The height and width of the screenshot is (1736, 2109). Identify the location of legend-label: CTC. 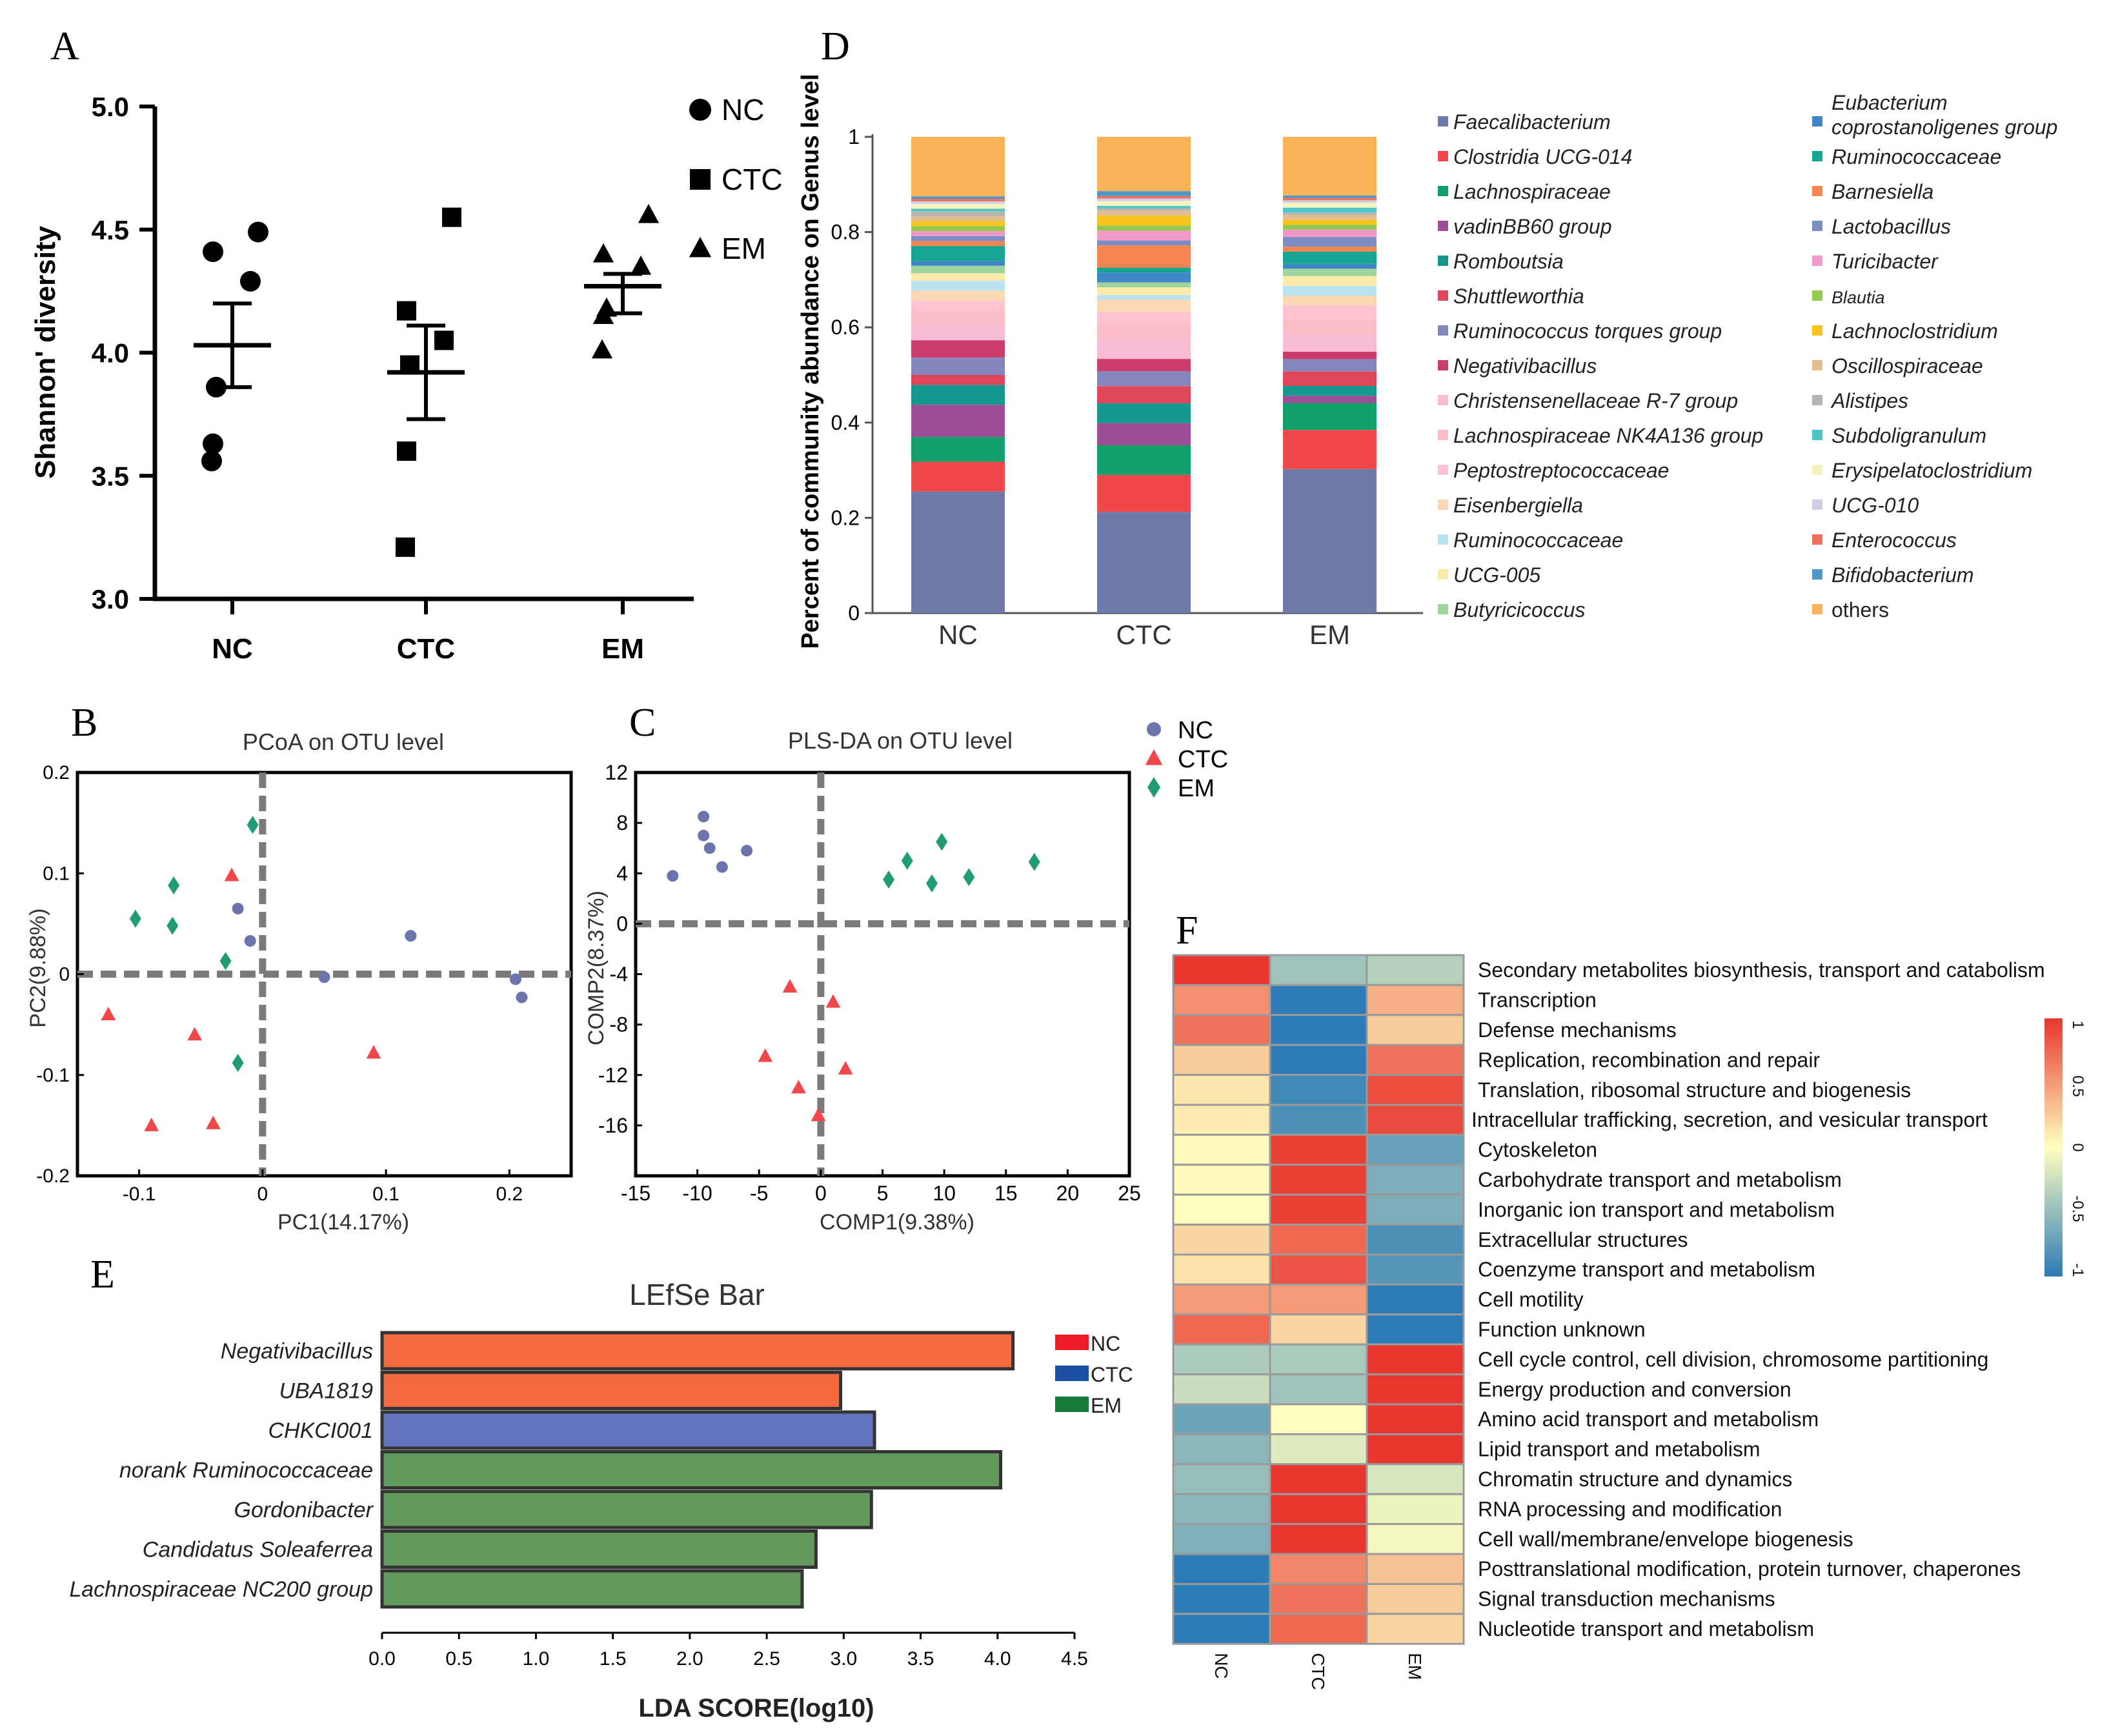
(752, 179).